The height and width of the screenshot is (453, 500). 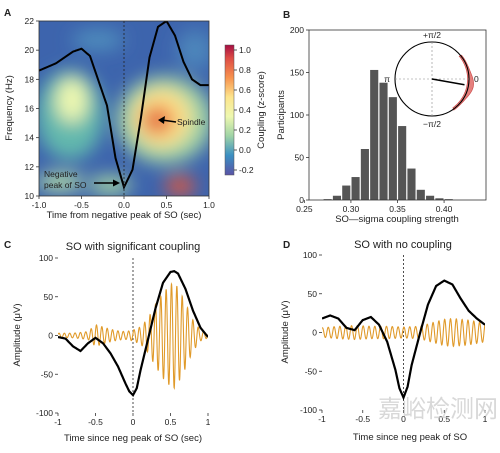 I want to click on x-tick-label: 0.35, so click(x=397, y=209).